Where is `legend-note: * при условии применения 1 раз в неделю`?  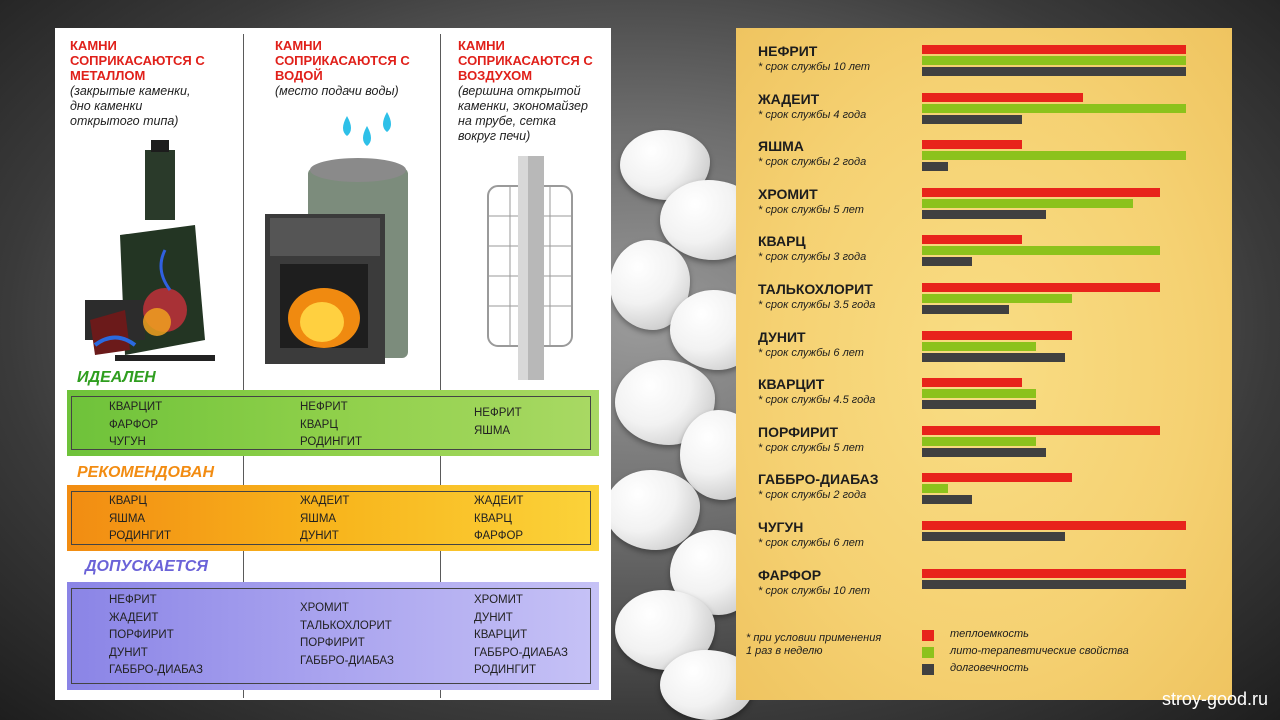 legend-note: * при условии применения 1 раз в неделю is located at coordinates (814, 644).